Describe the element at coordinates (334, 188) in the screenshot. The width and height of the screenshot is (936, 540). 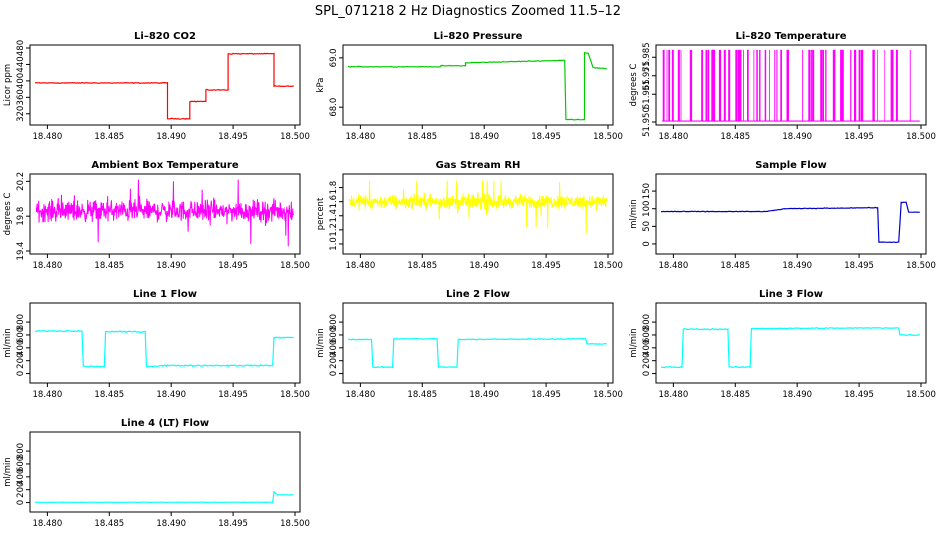
I see `y-tick-label: 1.8` at that location.